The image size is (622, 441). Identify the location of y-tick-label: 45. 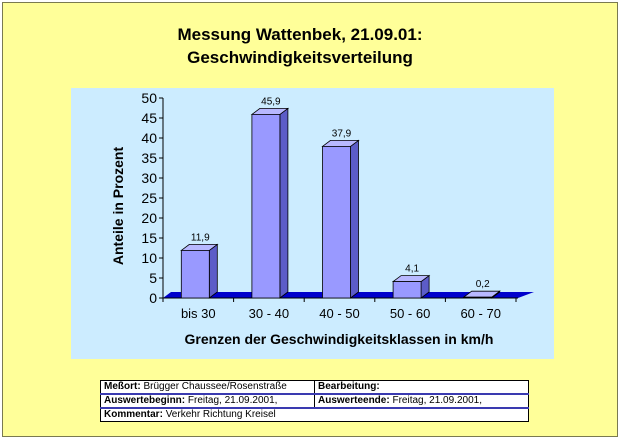
(149, 118).